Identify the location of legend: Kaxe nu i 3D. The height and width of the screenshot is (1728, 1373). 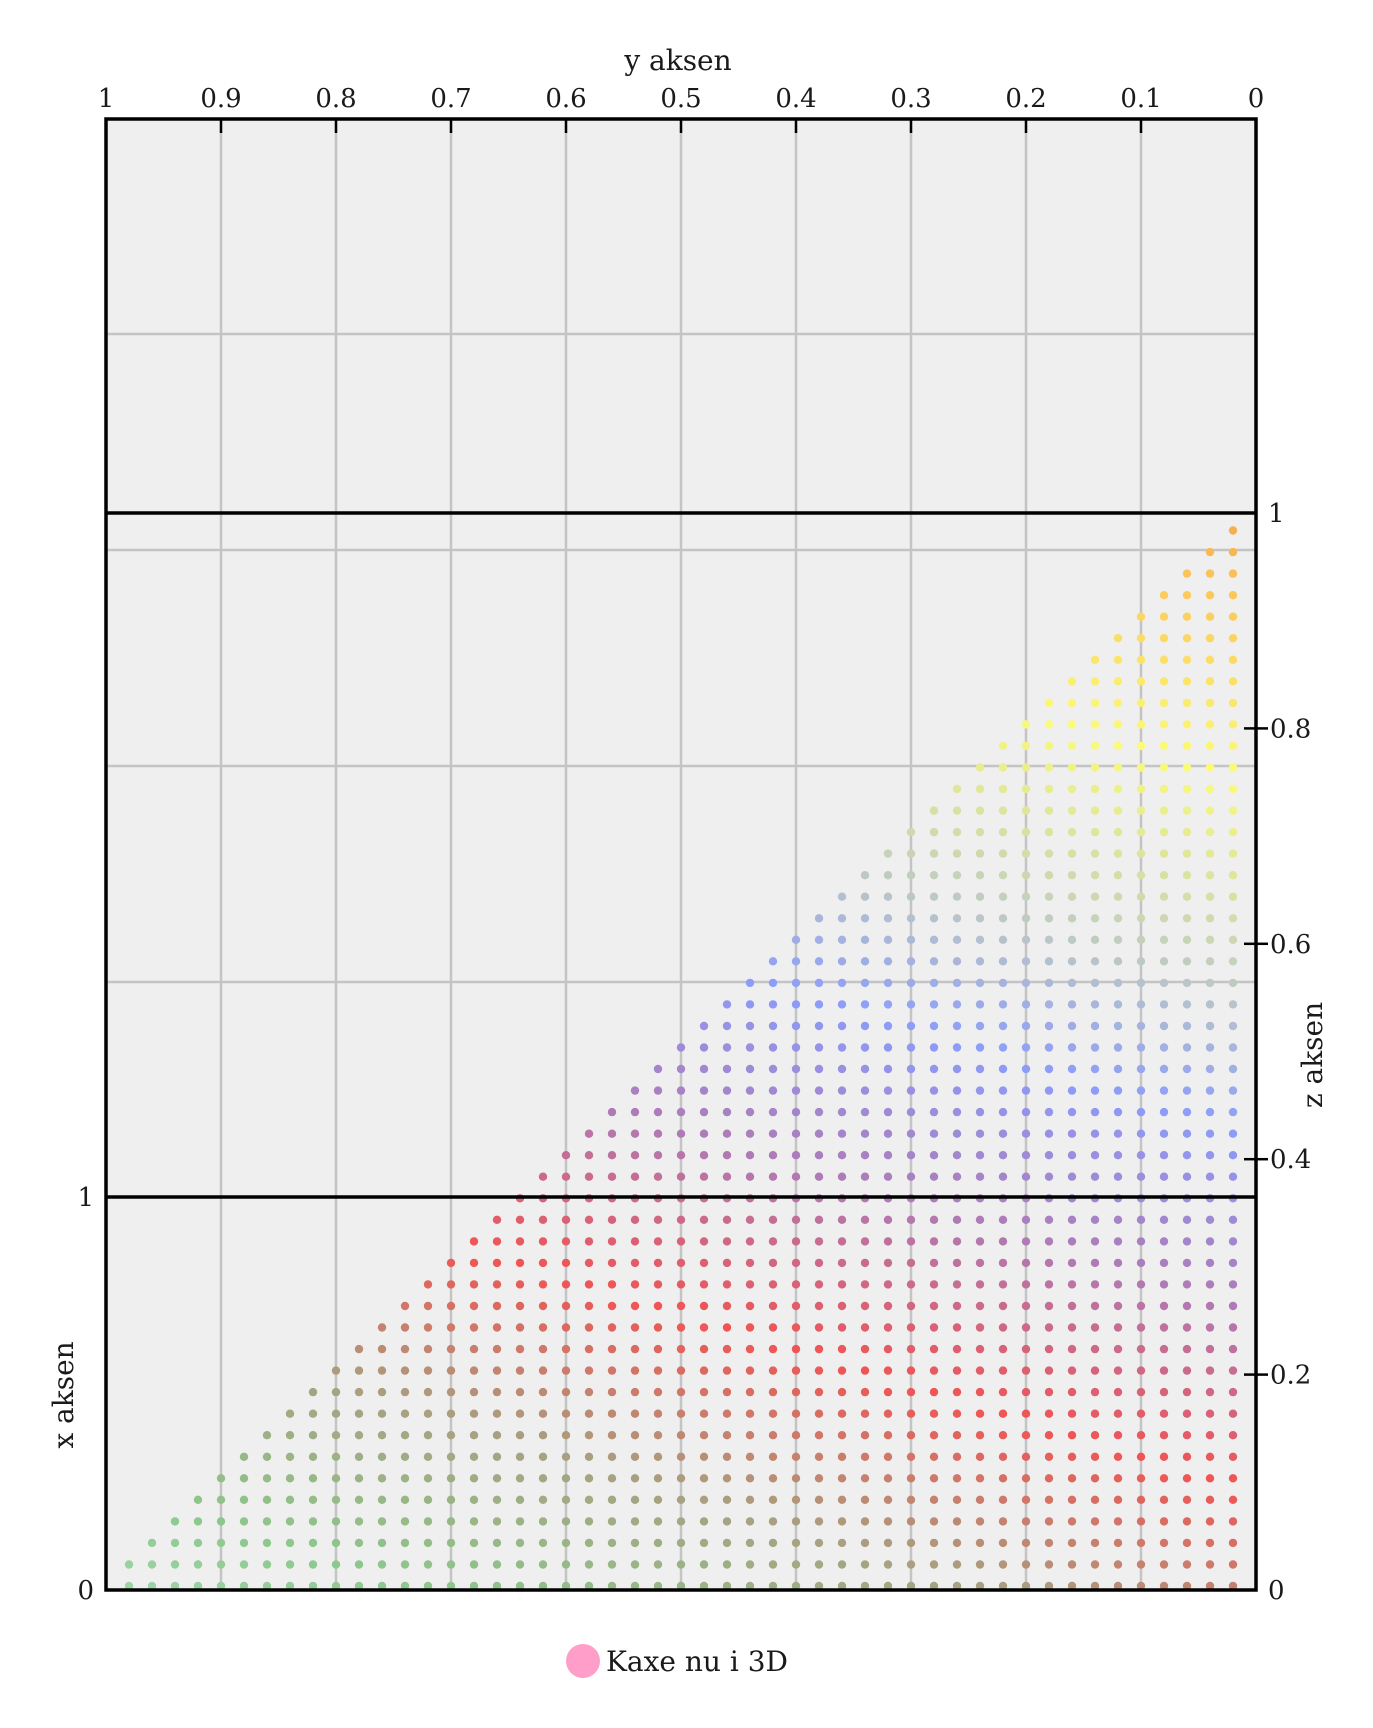
(677, 1661).